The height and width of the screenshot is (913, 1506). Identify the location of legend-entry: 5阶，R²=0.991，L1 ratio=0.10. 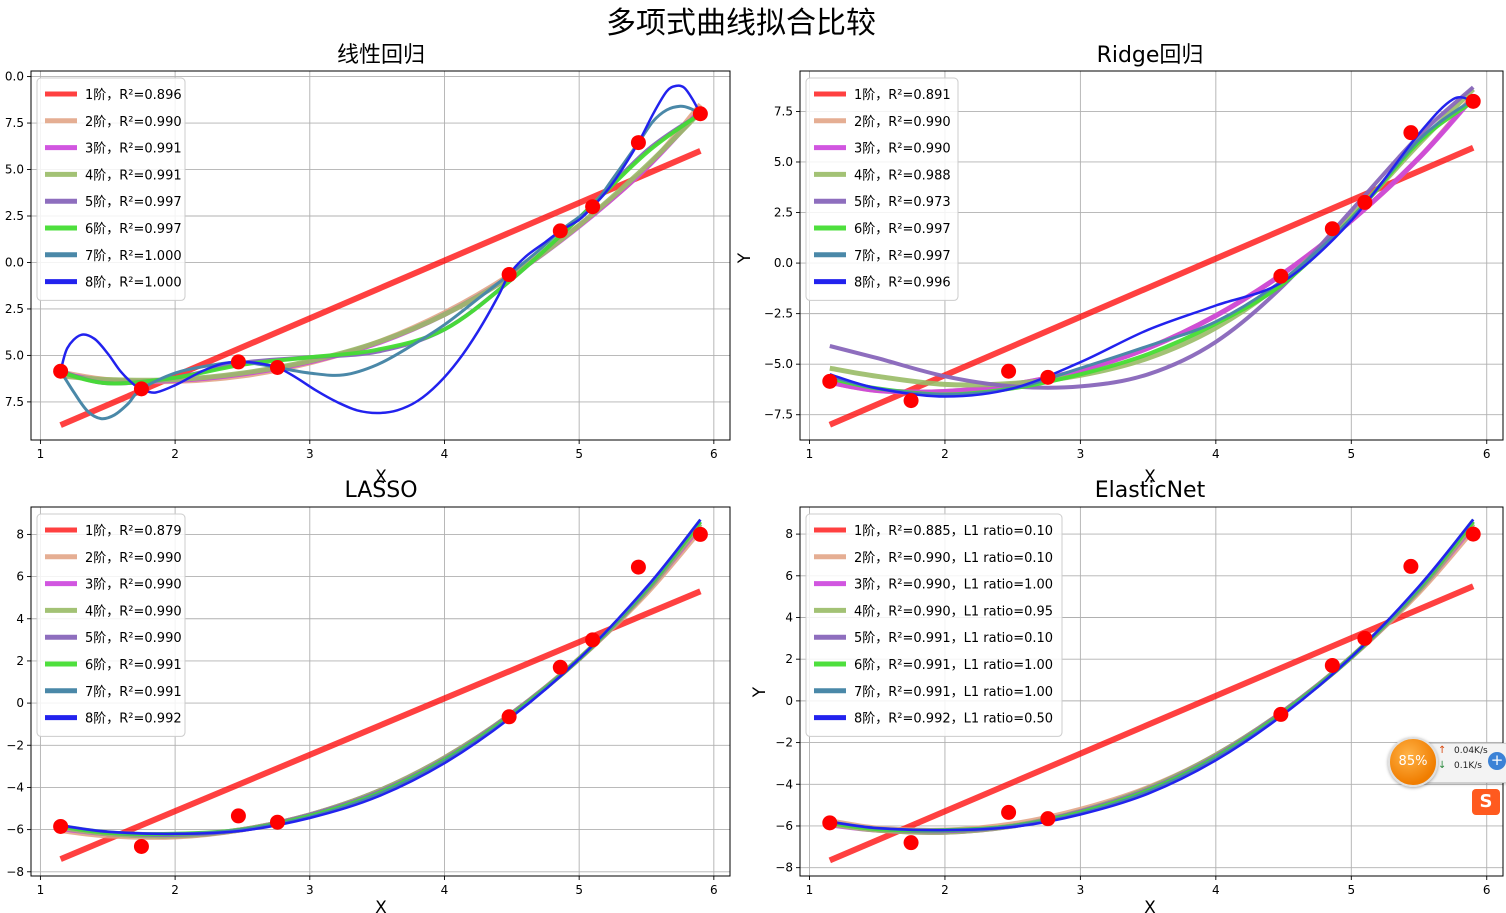
(953, 638).